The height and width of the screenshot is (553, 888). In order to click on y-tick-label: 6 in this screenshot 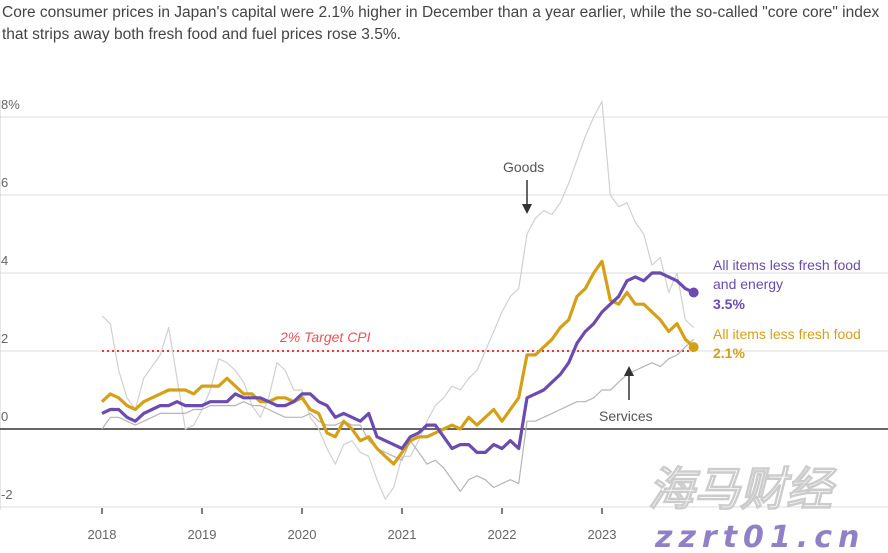, I will do `click(4, 182)`.